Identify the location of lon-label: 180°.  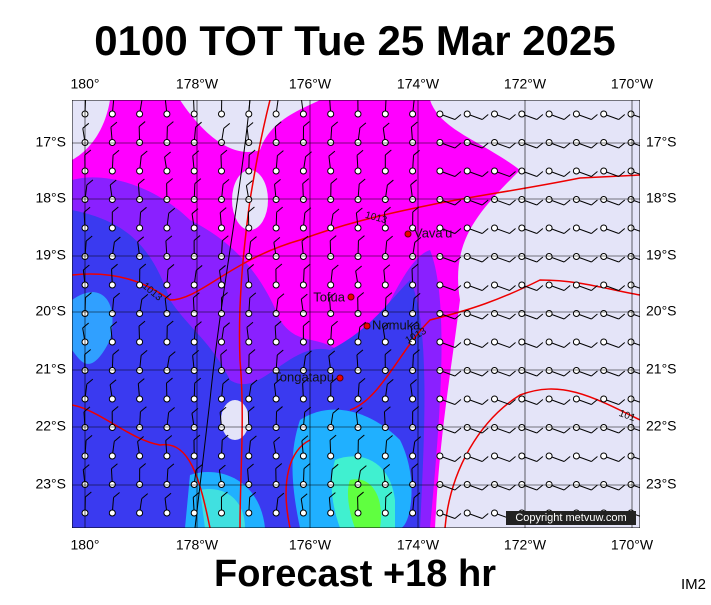
(85, 84).